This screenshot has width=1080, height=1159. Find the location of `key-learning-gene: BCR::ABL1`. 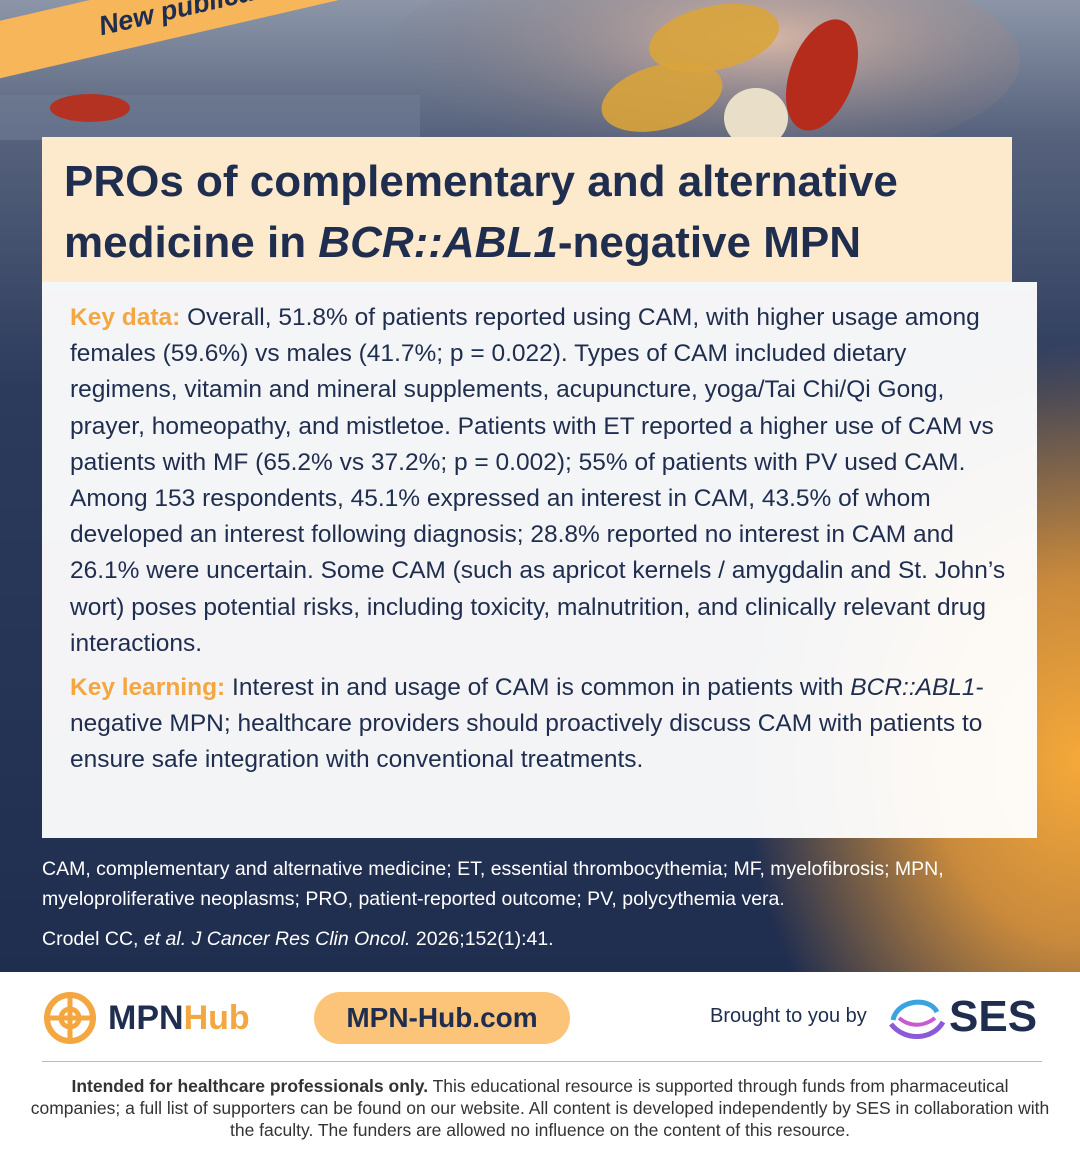

key-learning-gene: BCR::ABL1 is located at coordinates (913, 688).